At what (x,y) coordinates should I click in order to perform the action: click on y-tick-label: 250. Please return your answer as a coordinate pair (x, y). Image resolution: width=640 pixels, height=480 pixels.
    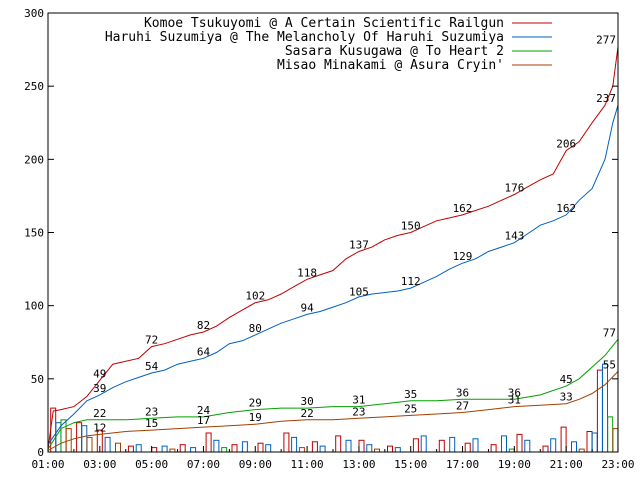
    Looking at the image, I should click on (34, 86).